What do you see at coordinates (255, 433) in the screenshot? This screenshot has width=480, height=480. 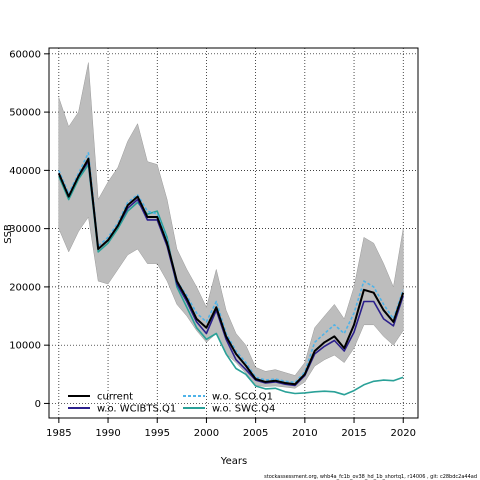 I see `x-tick-label: 2005` at bounding box center [255, 433].